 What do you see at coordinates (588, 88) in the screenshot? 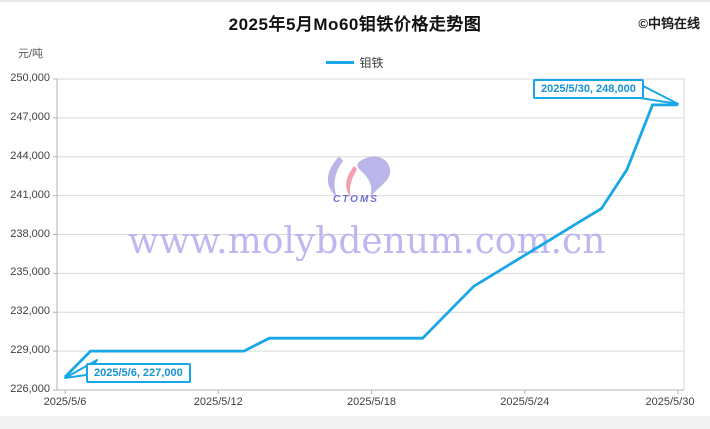
I see `annotation-last-point: 2025/5/30, 248,000` at bounding box center [588, 88].